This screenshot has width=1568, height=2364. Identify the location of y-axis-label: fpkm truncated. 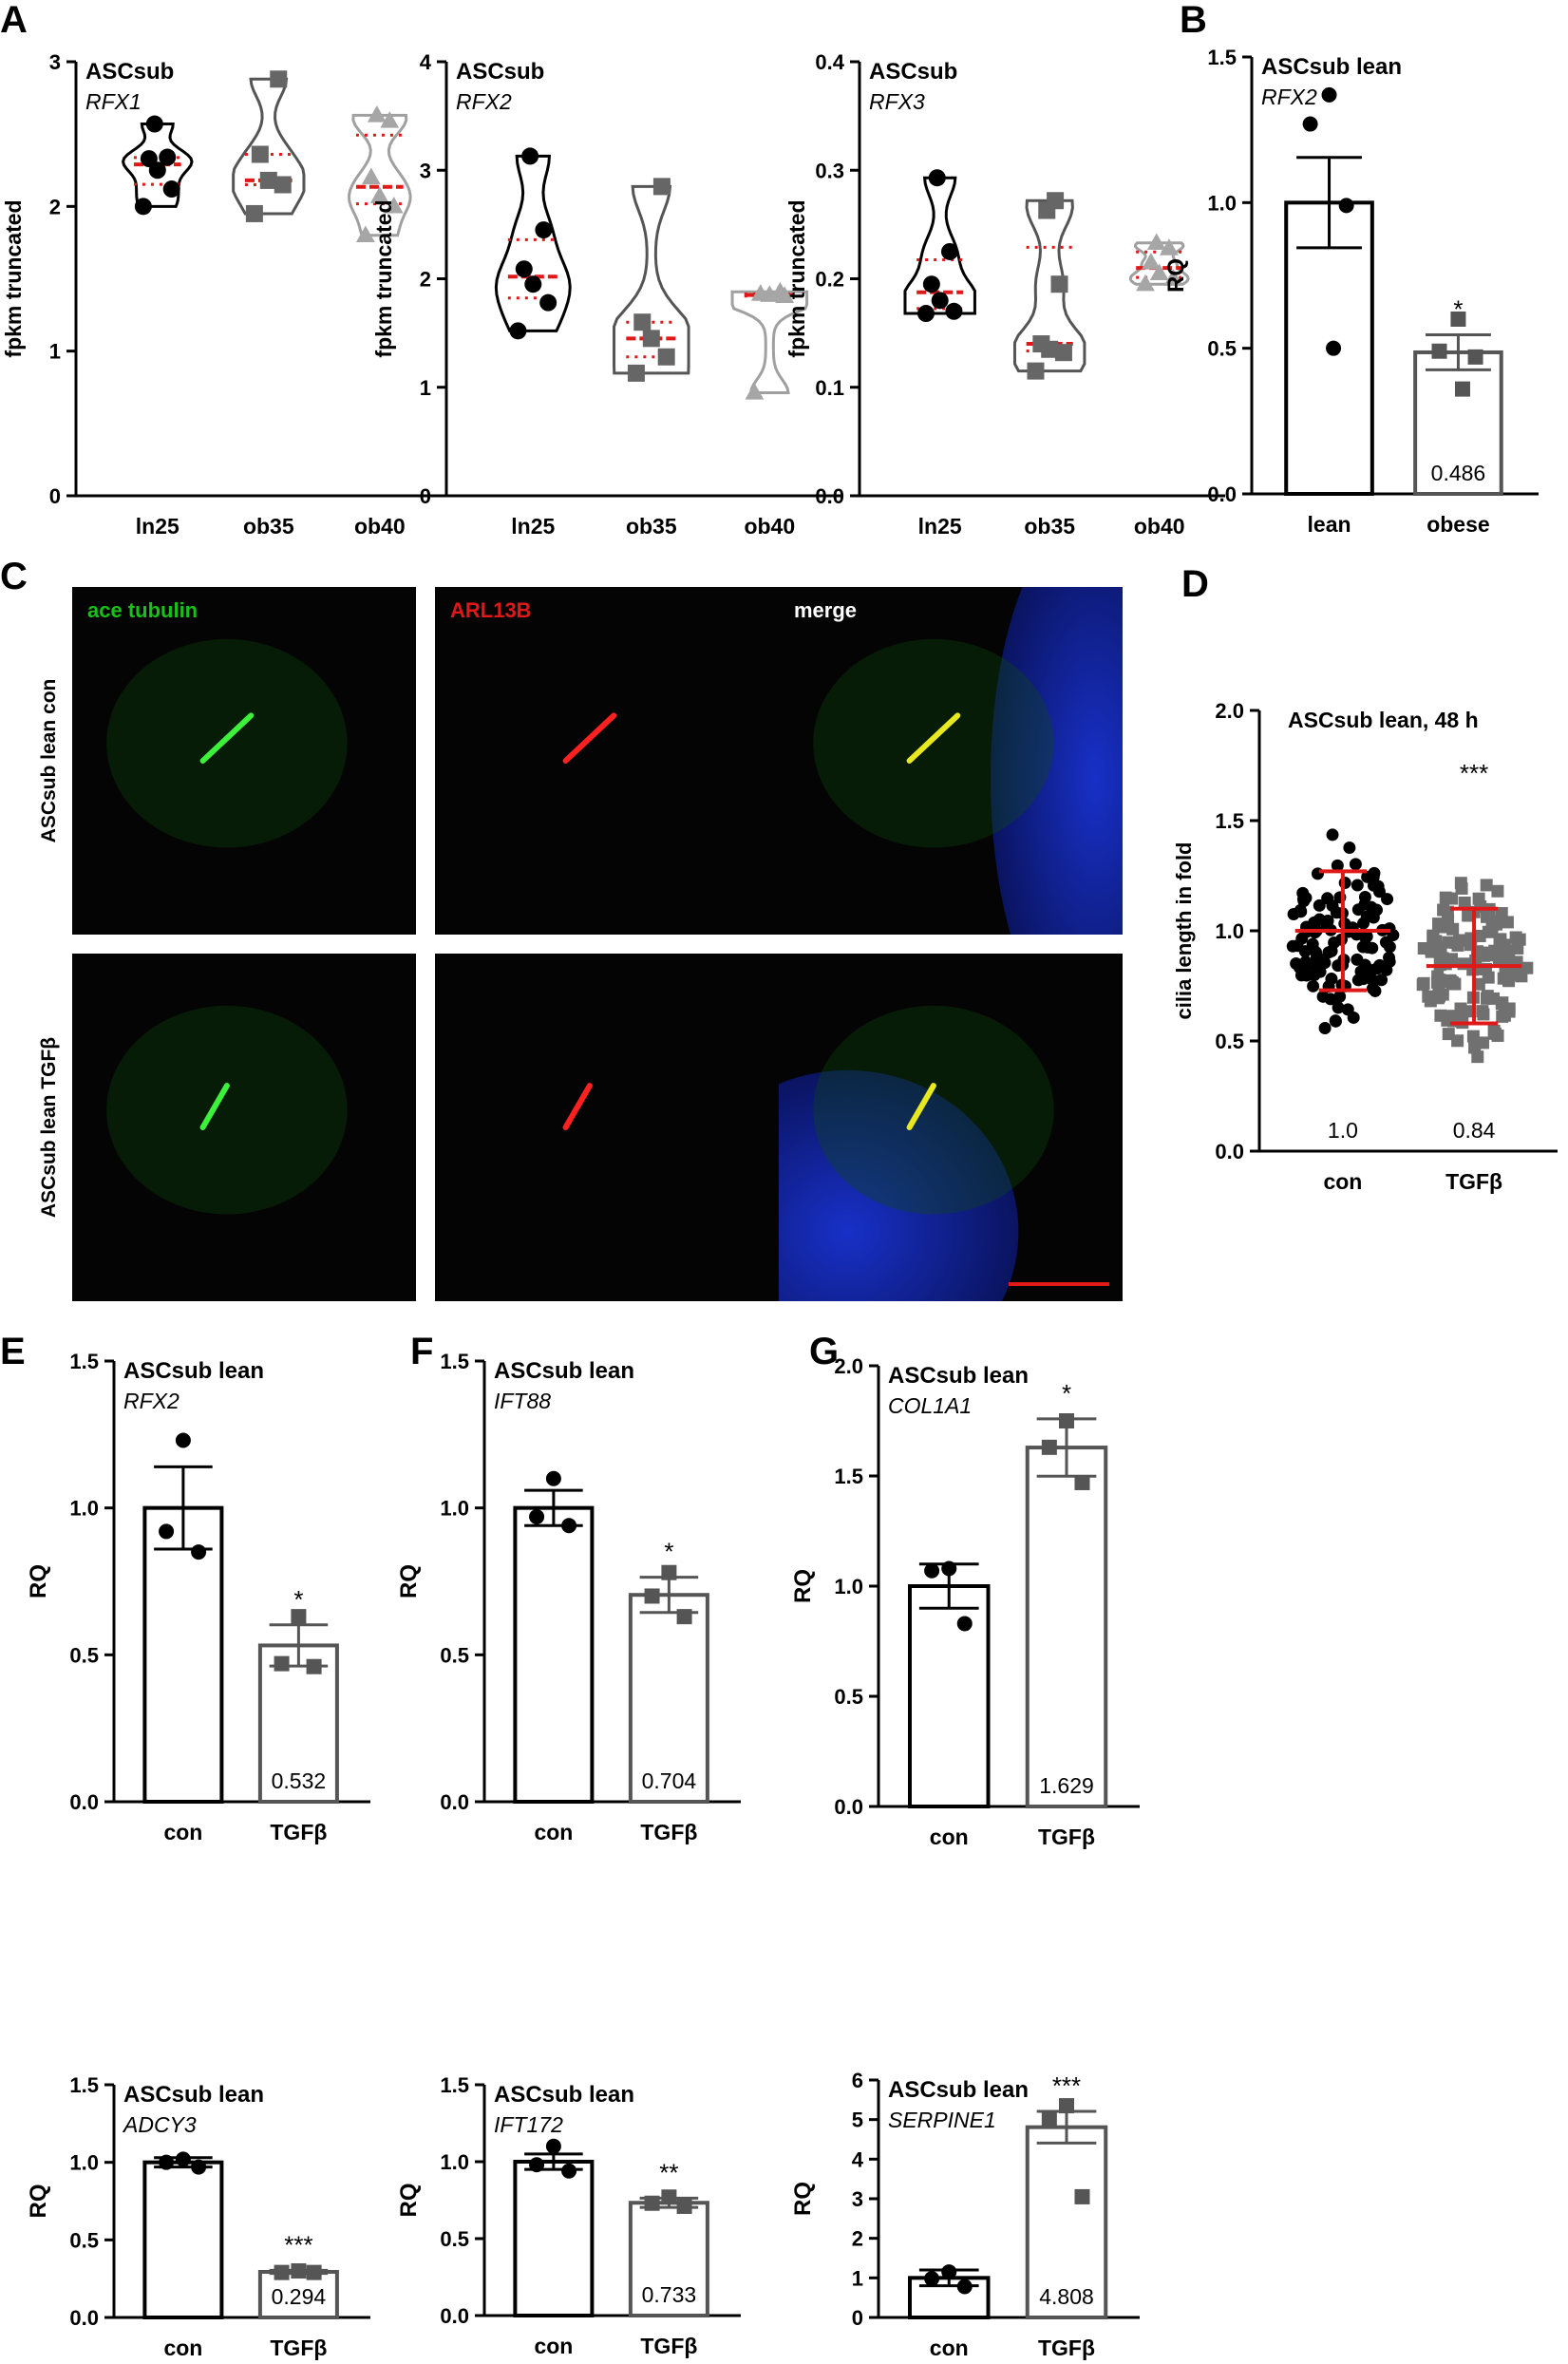
(796, 278).